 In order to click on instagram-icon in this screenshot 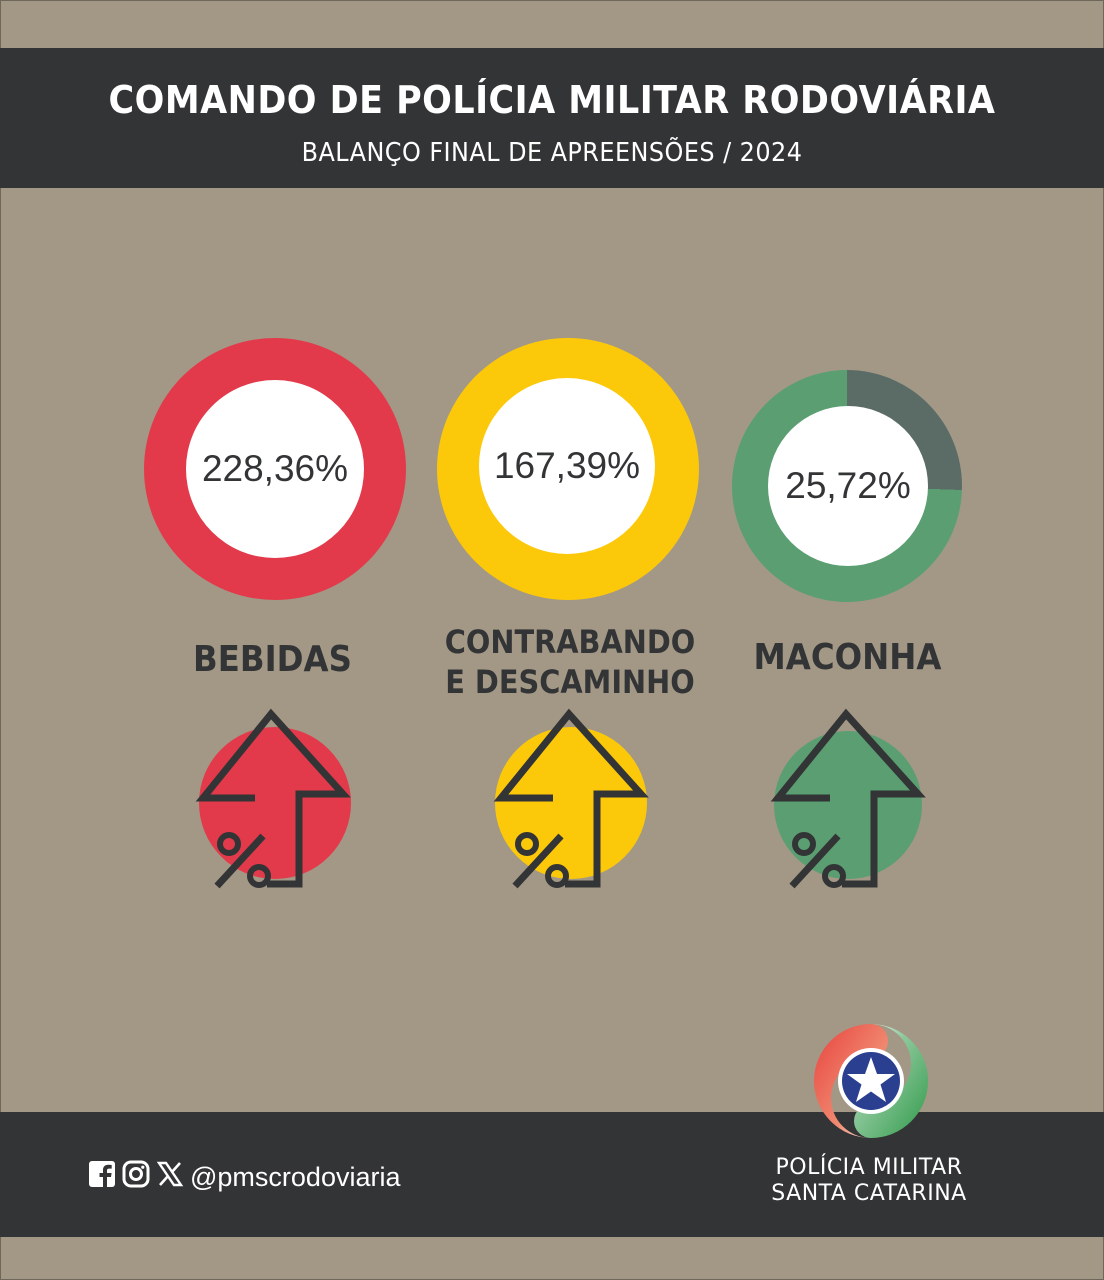, I will do `click(136, 1174)`.